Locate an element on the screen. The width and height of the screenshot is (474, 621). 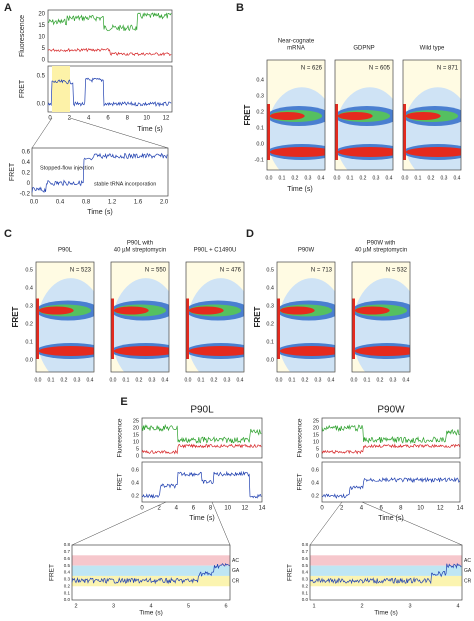
panel-label: E is located at coordinates (123, 402).